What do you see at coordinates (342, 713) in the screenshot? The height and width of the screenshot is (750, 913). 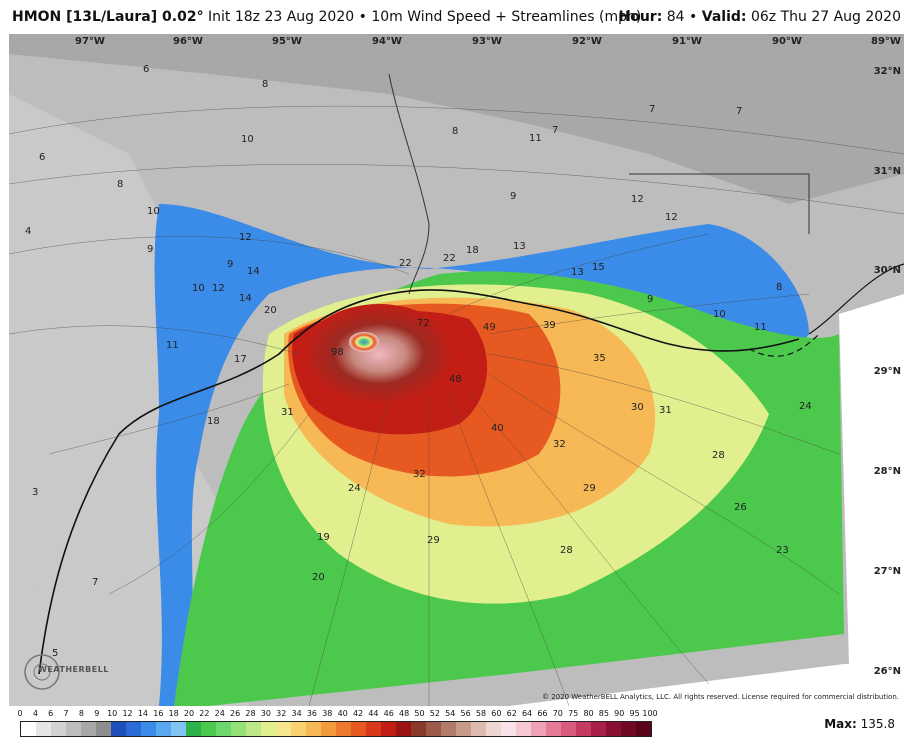 I see `legend-tick-label: 40` at bounding box center [342, 713].